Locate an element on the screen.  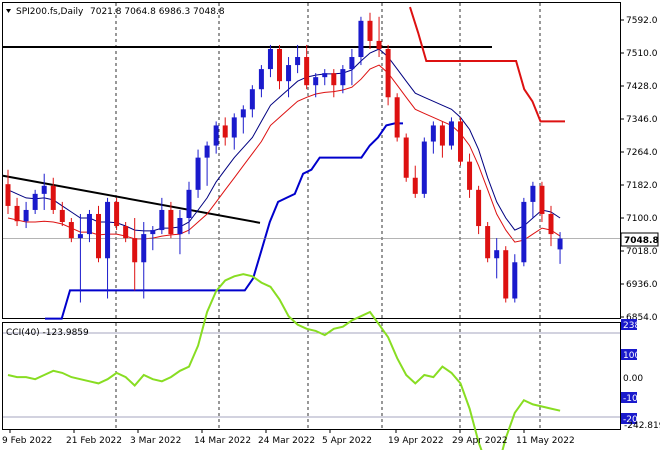
time-tick-label: 5 Apr 2022 is located at coordinates (347, 441).